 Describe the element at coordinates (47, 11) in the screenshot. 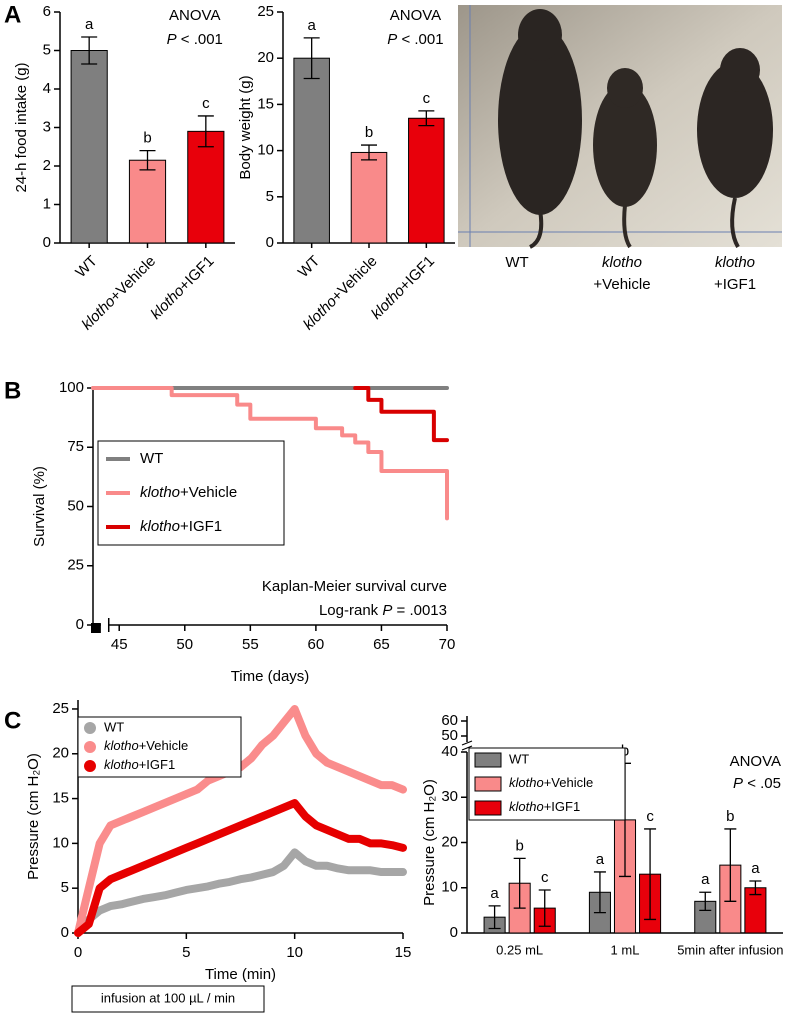

I see `y-tick-label: 6` at that location.